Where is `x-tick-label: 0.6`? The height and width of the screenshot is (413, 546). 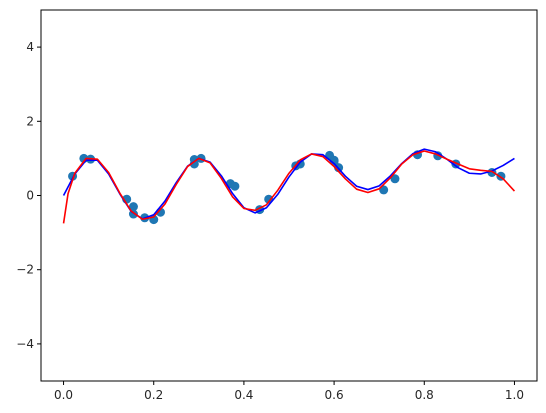 x-tick-label: 0.6 is located at coordinates (334, 395).